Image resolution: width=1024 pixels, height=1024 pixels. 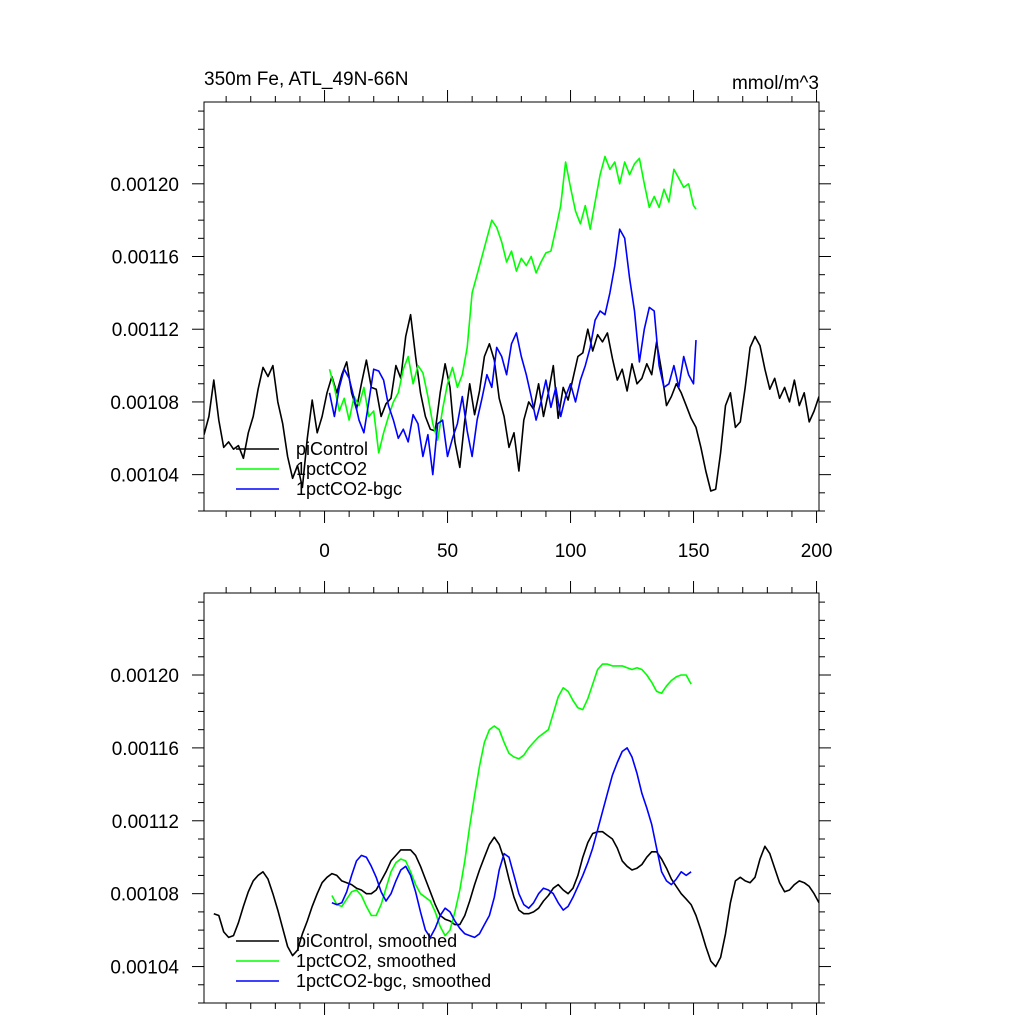 I want to click on legend-label: 1pctCO2, so click(x=331, y=469).